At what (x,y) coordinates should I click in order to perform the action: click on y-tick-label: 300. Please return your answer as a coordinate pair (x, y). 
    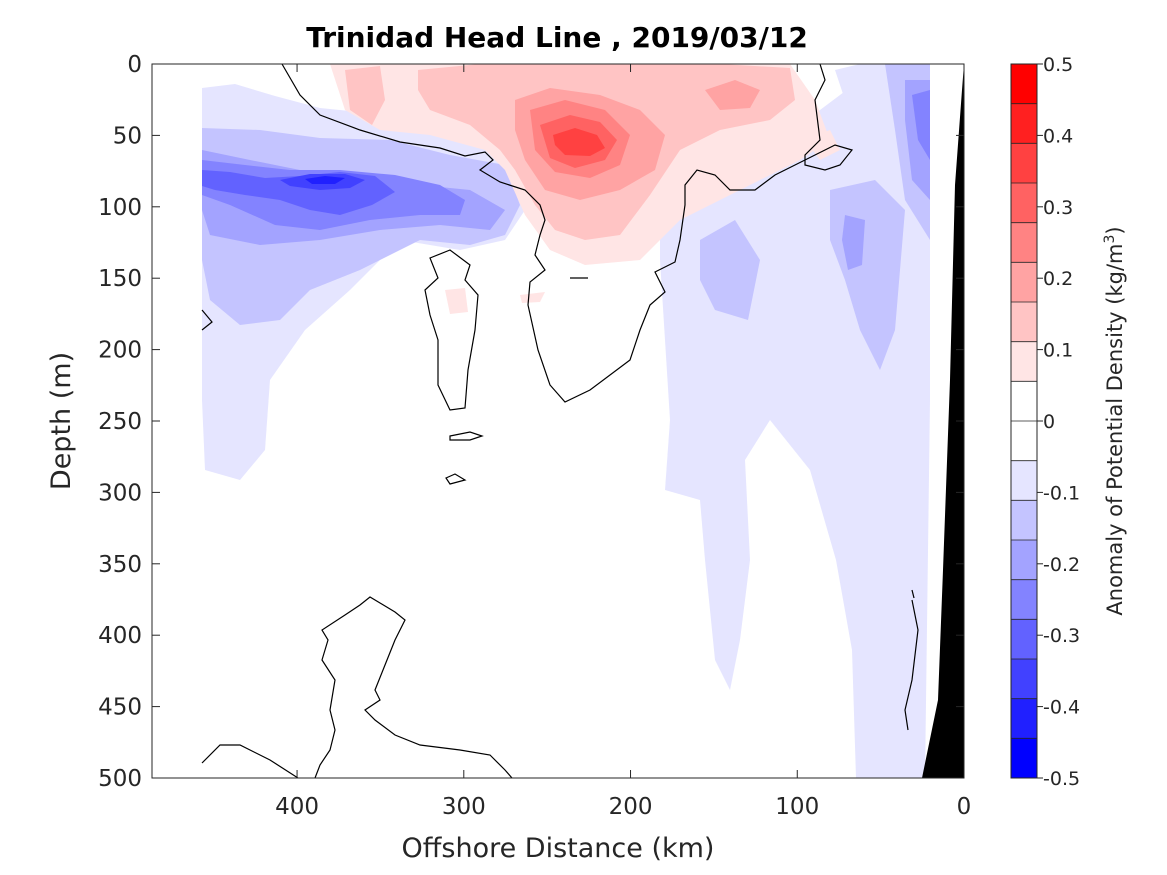
    Looking at the image, I should click on (120, 493).